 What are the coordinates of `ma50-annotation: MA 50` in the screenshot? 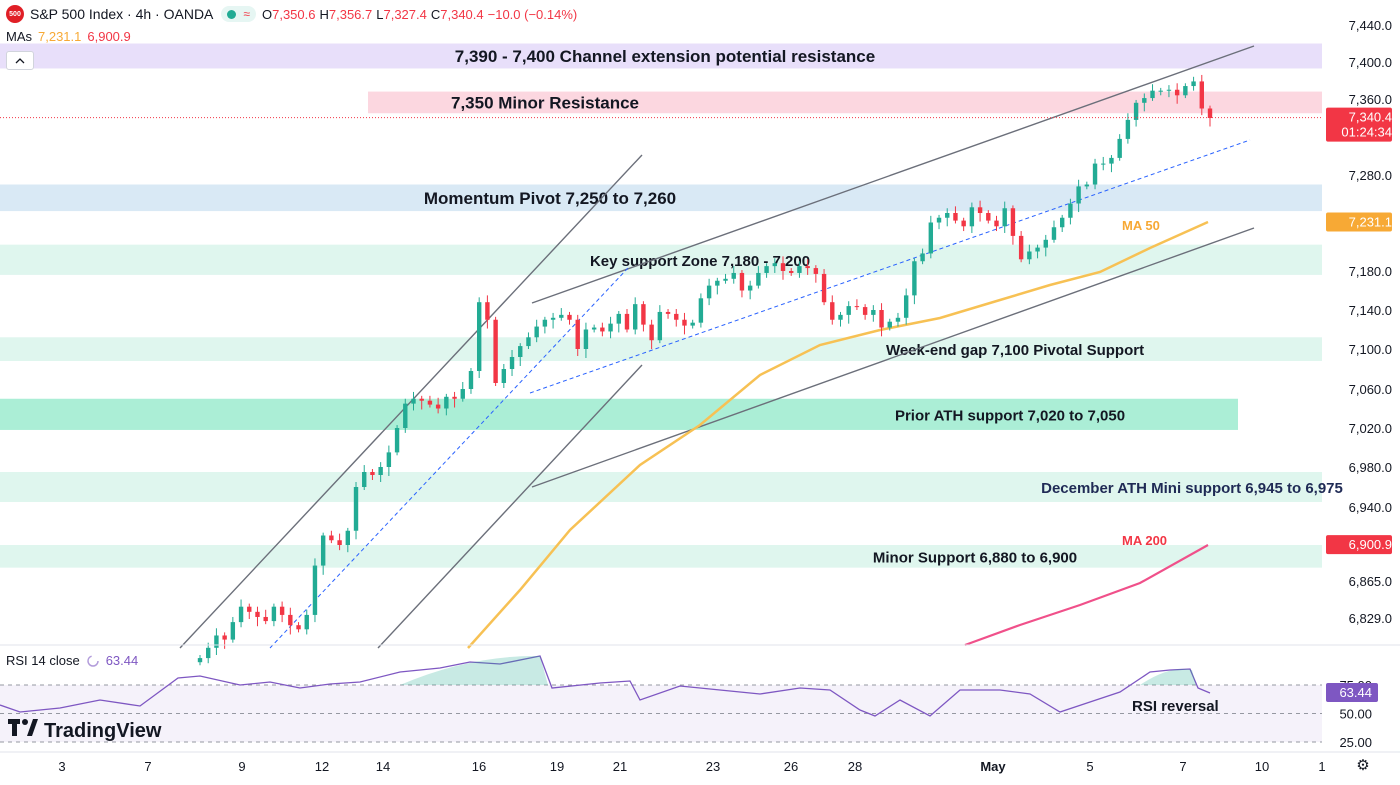 It's located at (1141, 225).